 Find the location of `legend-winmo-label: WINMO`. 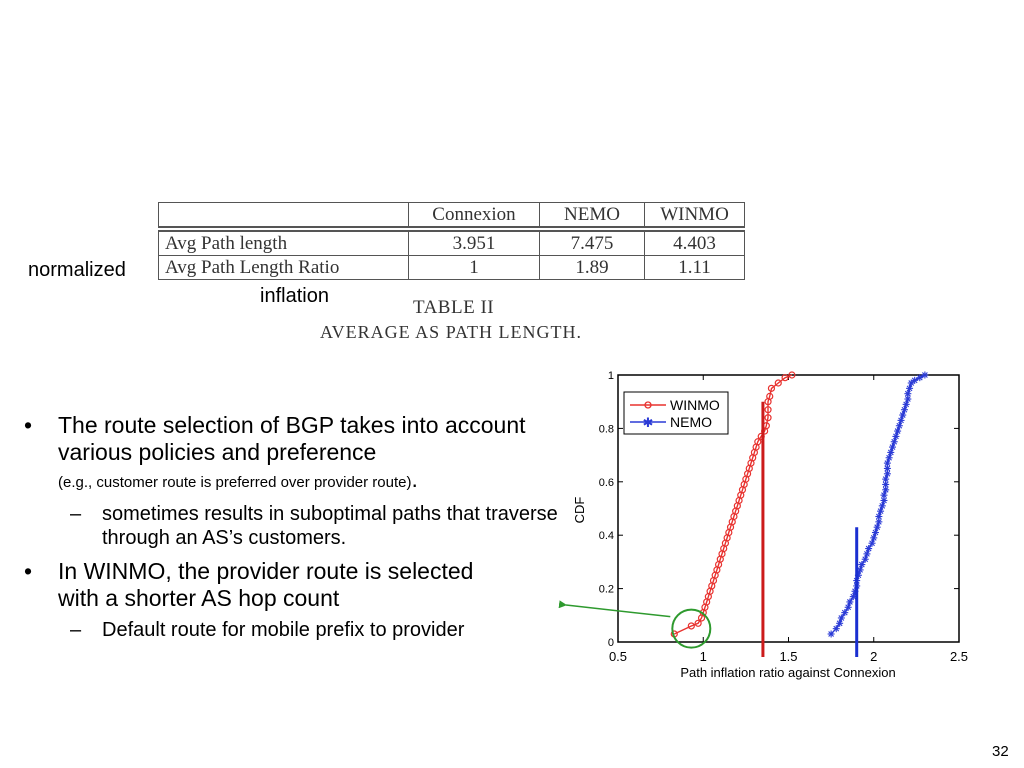

legend-winmo-label: WINMO is located at coordinates (695, 405).